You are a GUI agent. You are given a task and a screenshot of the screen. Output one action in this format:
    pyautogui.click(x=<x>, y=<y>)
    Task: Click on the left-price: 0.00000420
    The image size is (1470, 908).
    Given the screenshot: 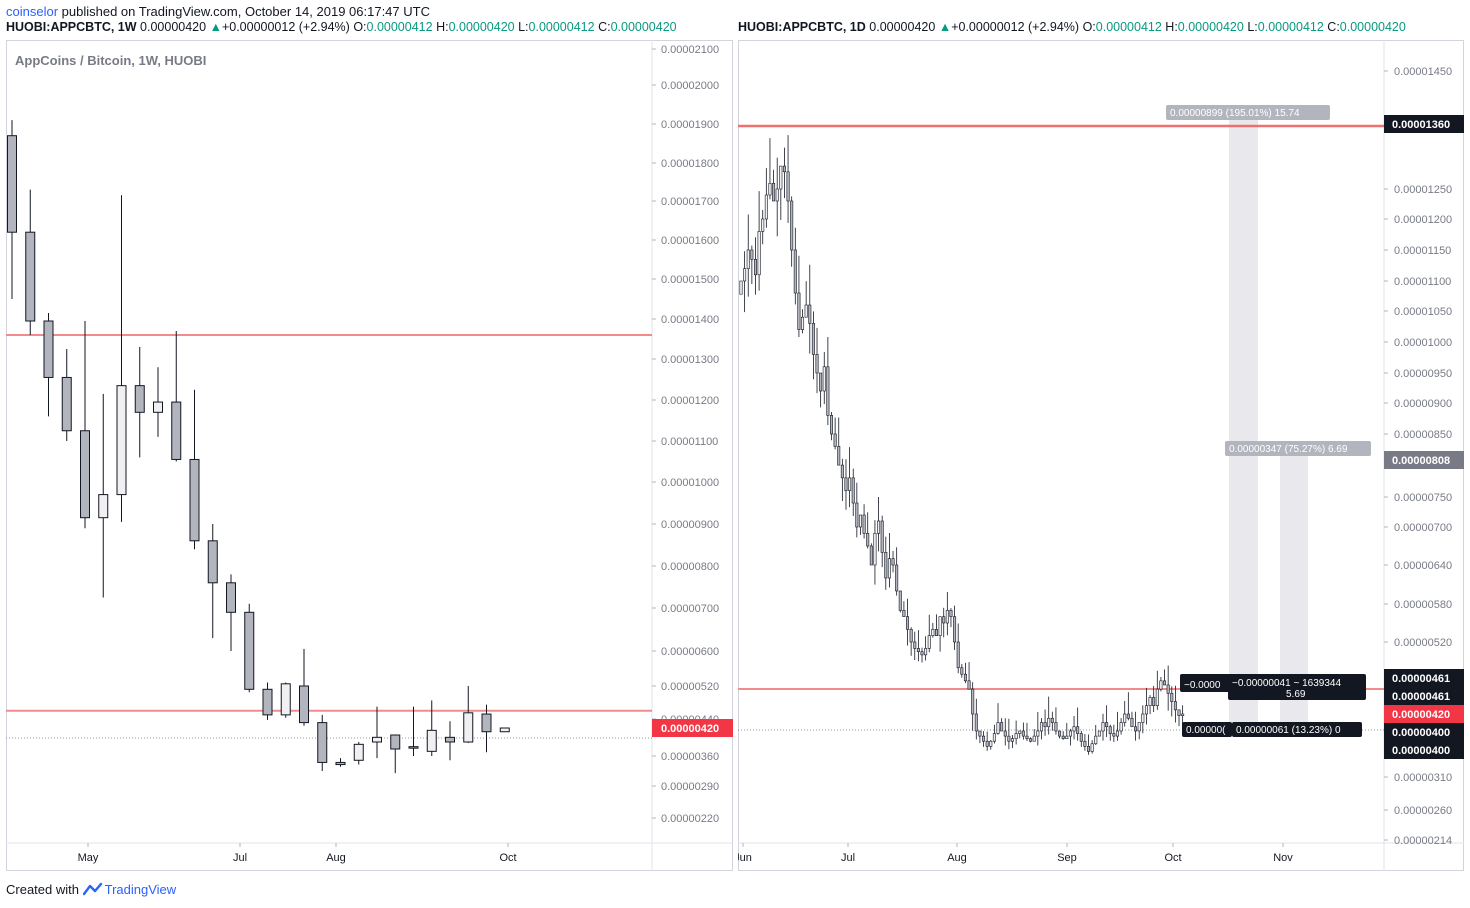 What is the action you would take?
    pyautogui.click(x=173, y=27)
    